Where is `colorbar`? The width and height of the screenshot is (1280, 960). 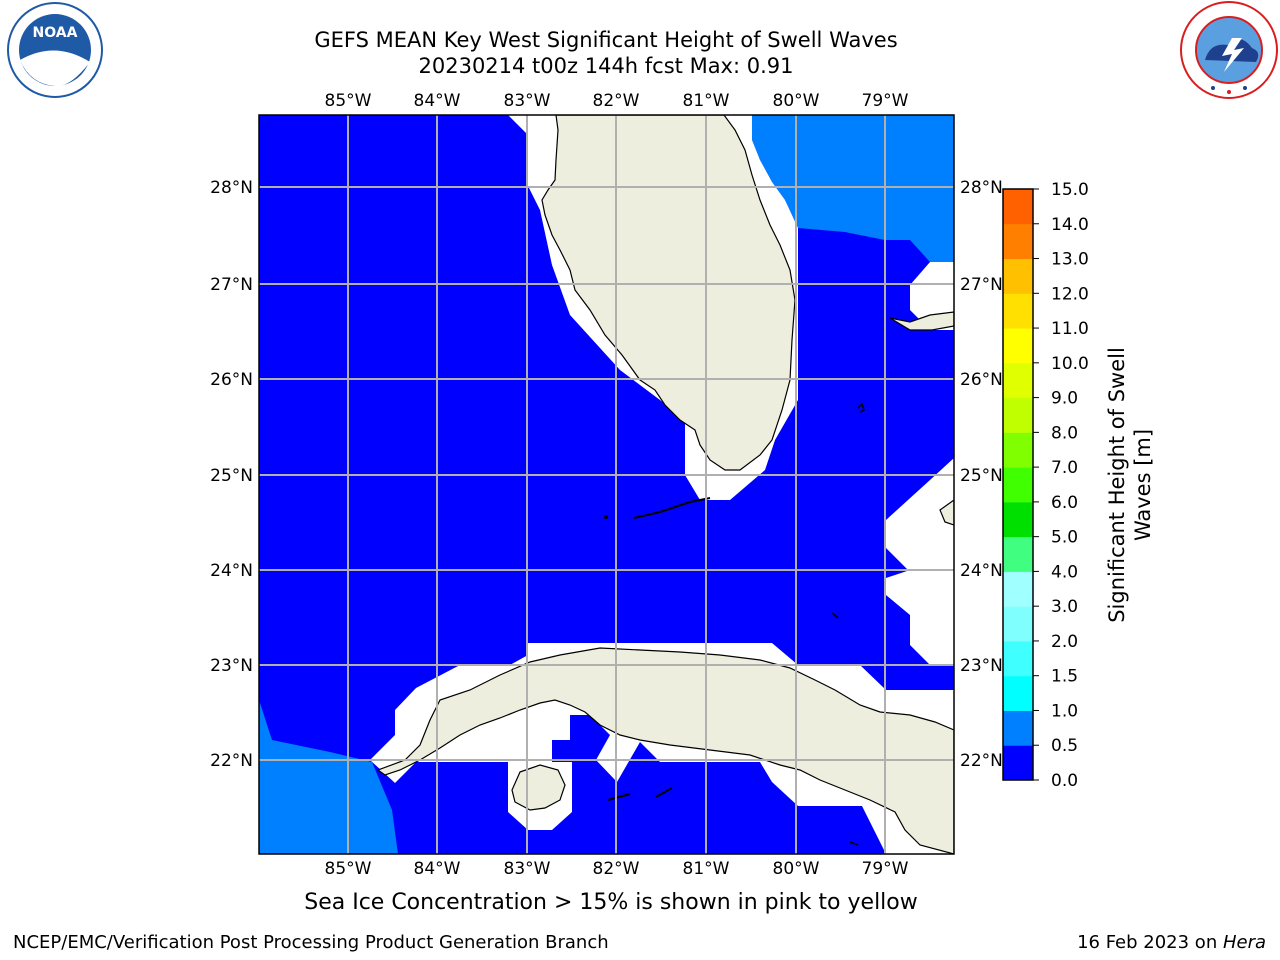 colorbar is located at coordinates (1018, 485).